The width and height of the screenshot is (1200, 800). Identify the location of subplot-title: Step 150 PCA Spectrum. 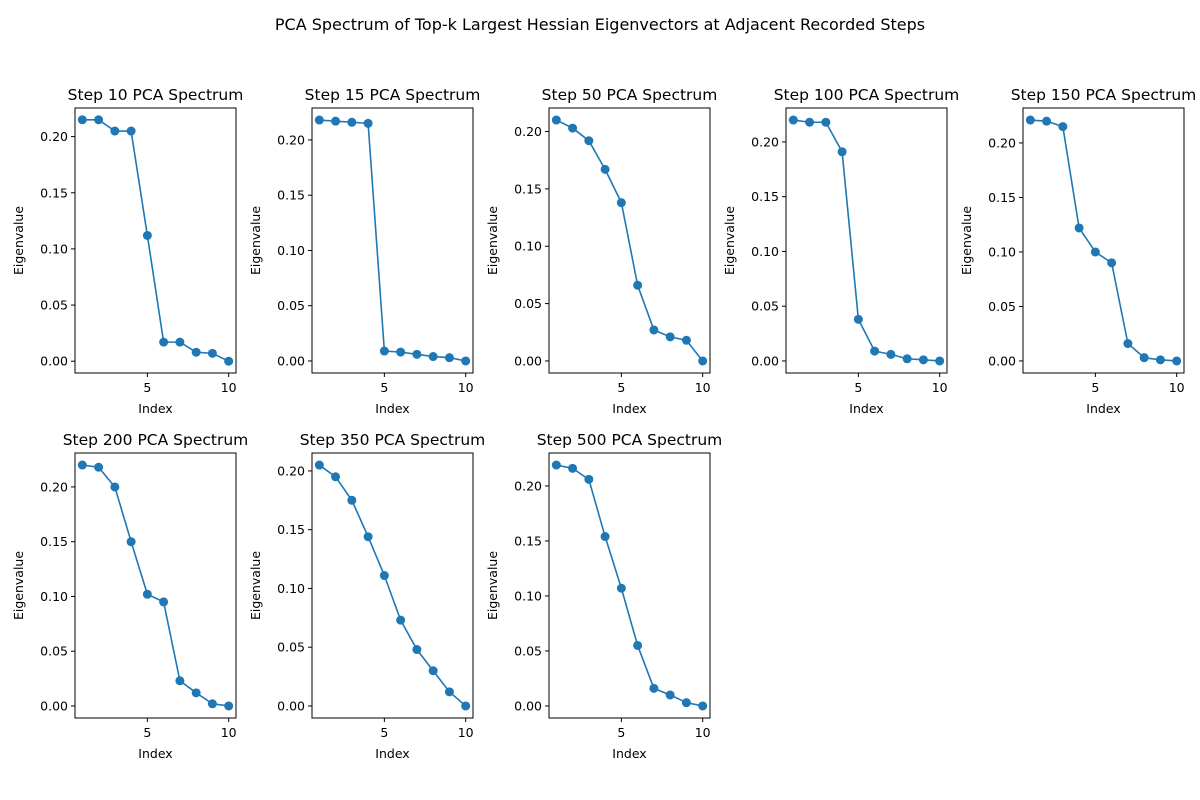
(1104, 95).